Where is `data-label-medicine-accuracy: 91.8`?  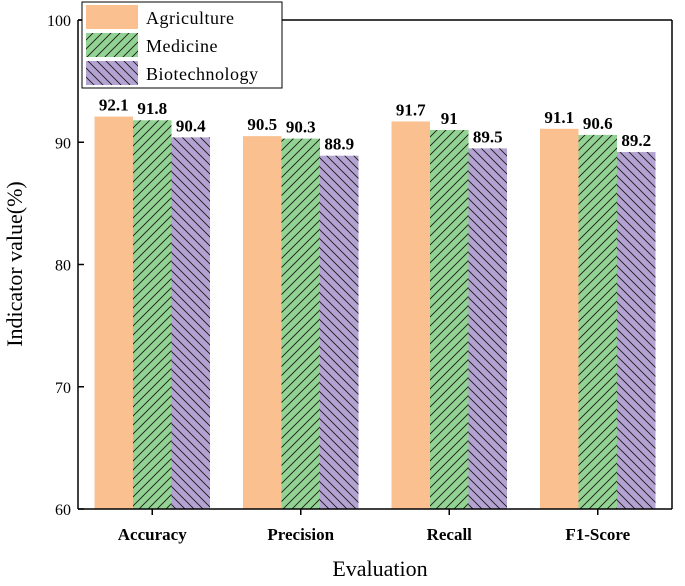 data-label-medicine-accuracy: 91.8 is located at coordinates (152, 108).